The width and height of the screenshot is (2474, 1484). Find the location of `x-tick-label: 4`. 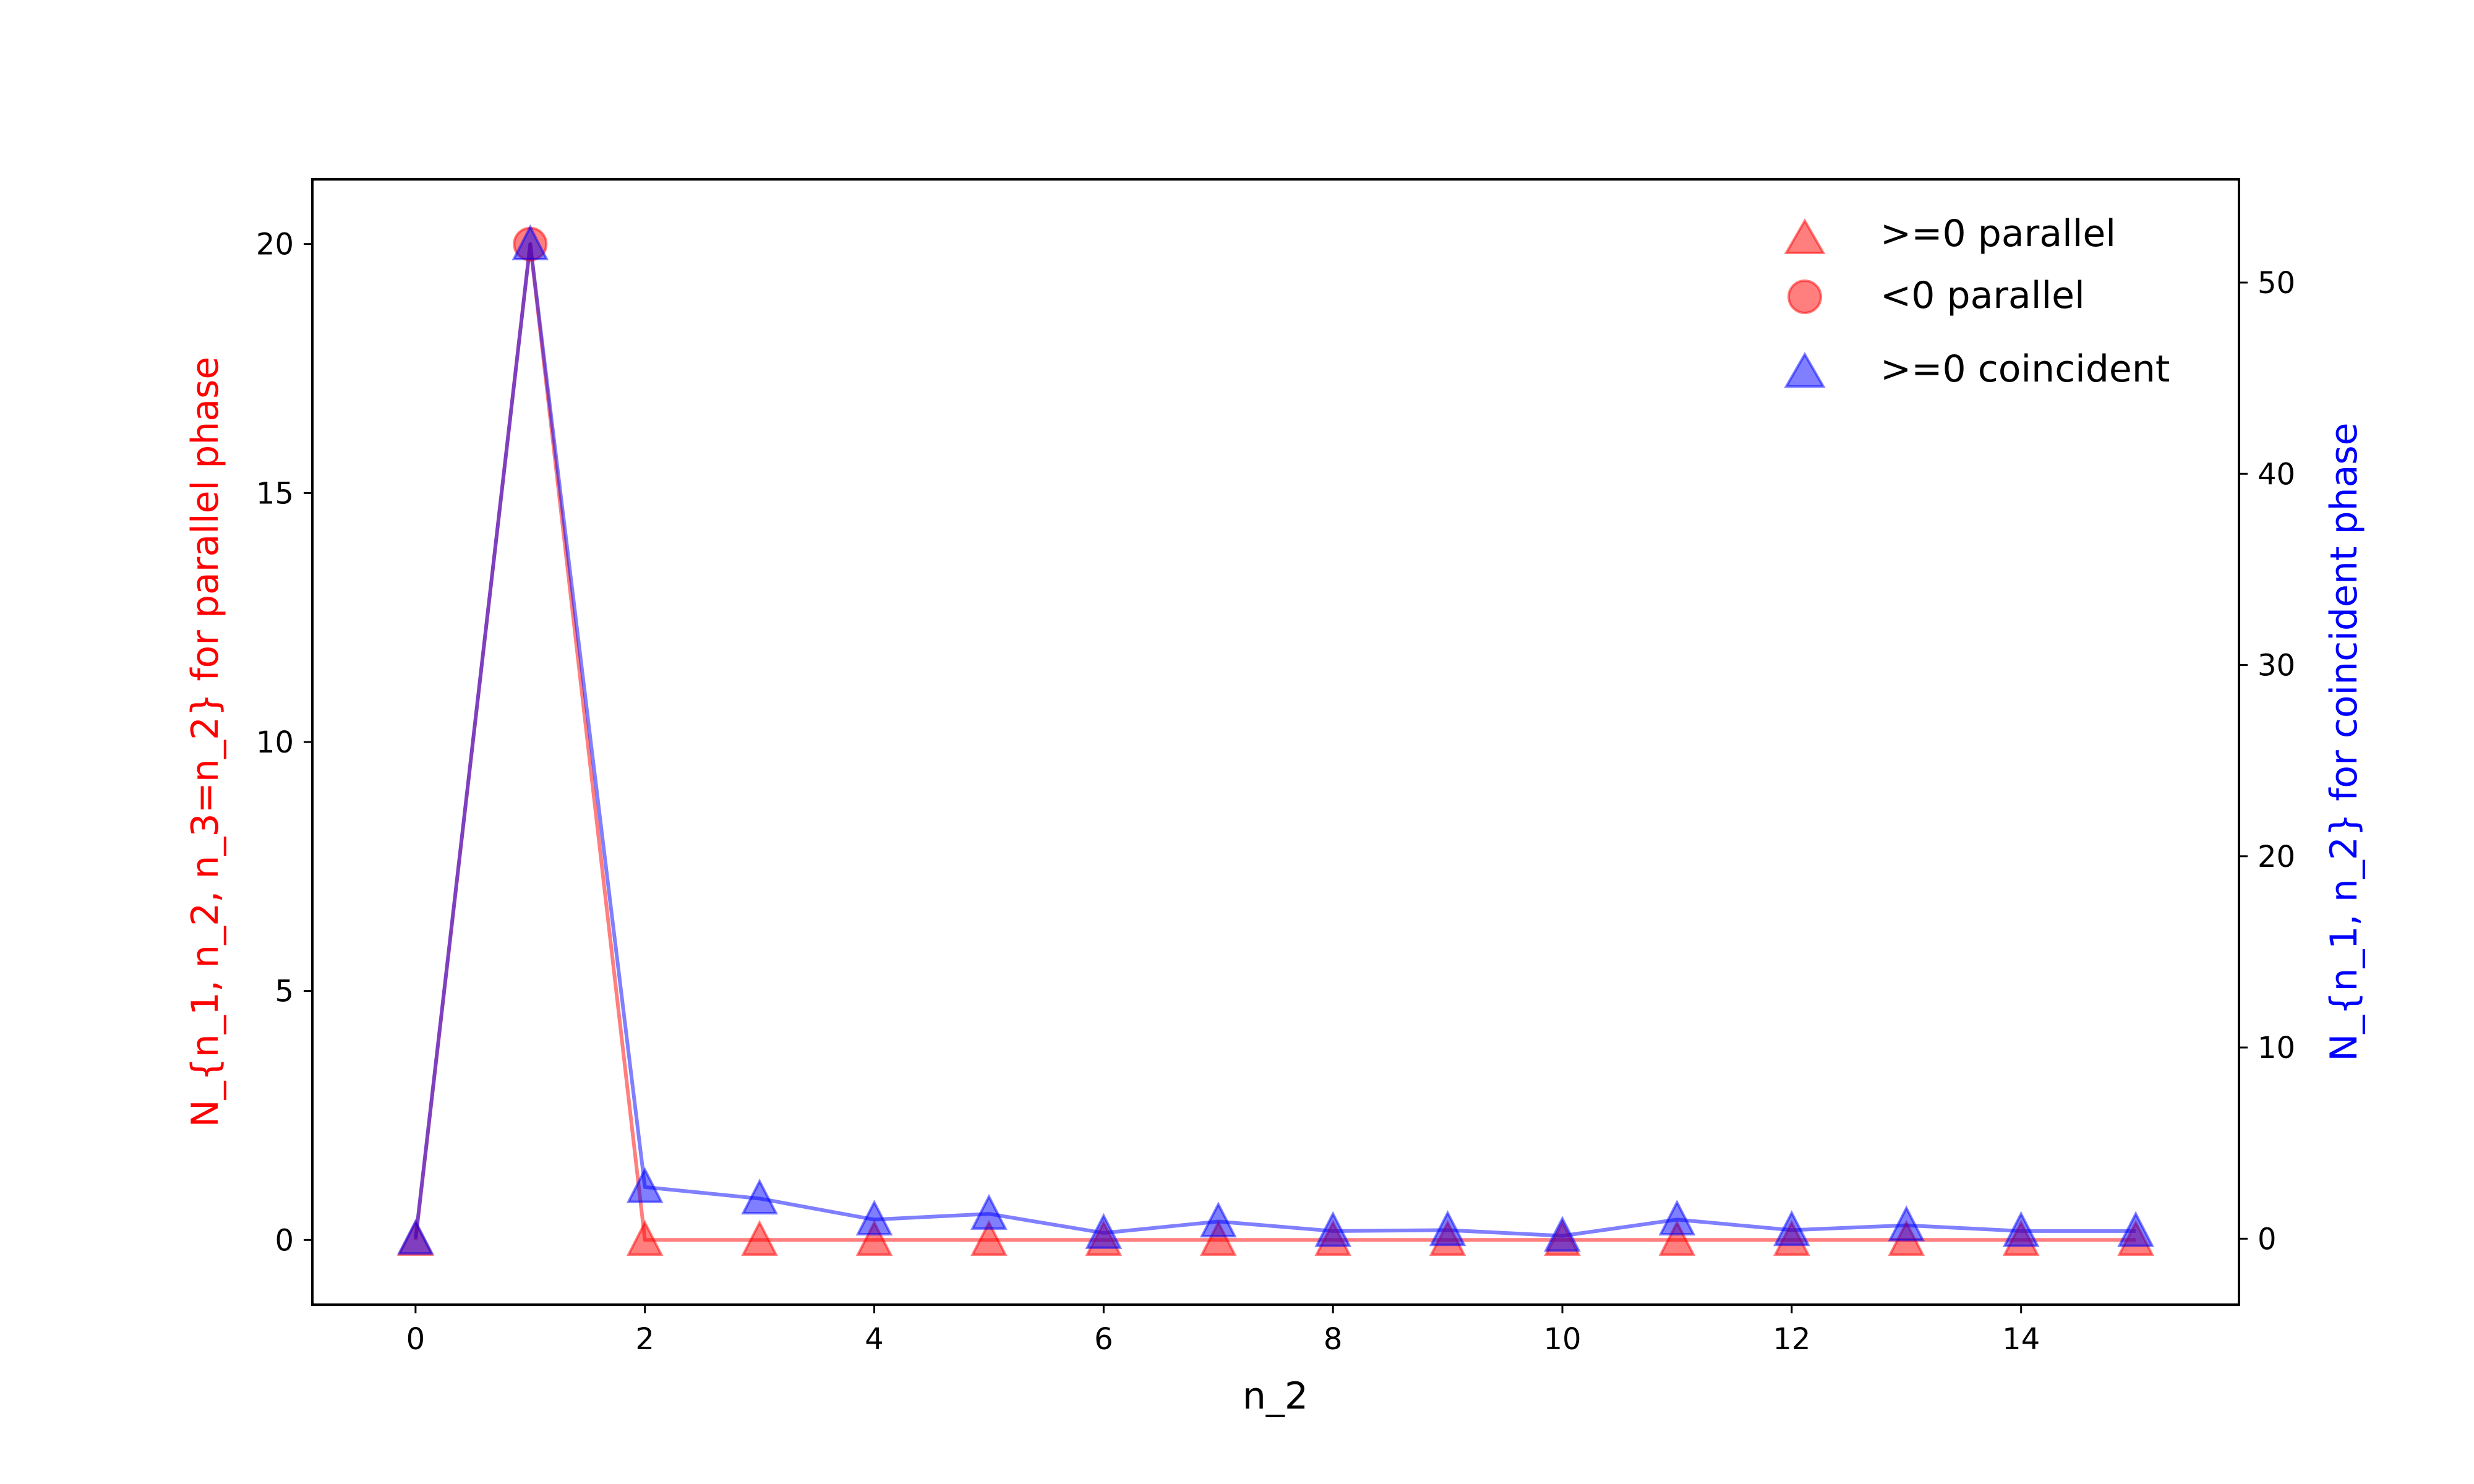

x-tick-label: 4 is located at coordinates (875, 1339).